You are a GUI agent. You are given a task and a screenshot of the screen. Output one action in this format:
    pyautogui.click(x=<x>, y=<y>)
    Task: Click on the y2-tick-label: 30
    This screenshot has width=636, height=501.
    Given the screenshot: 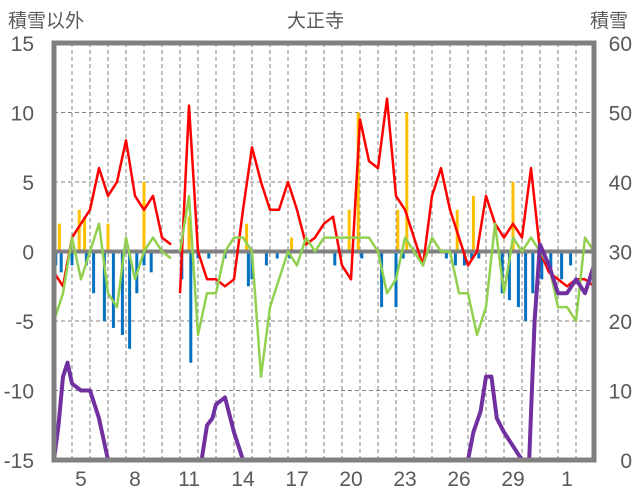 What is the action you would take?
    pyautogui.click(x=620, y=253)
    